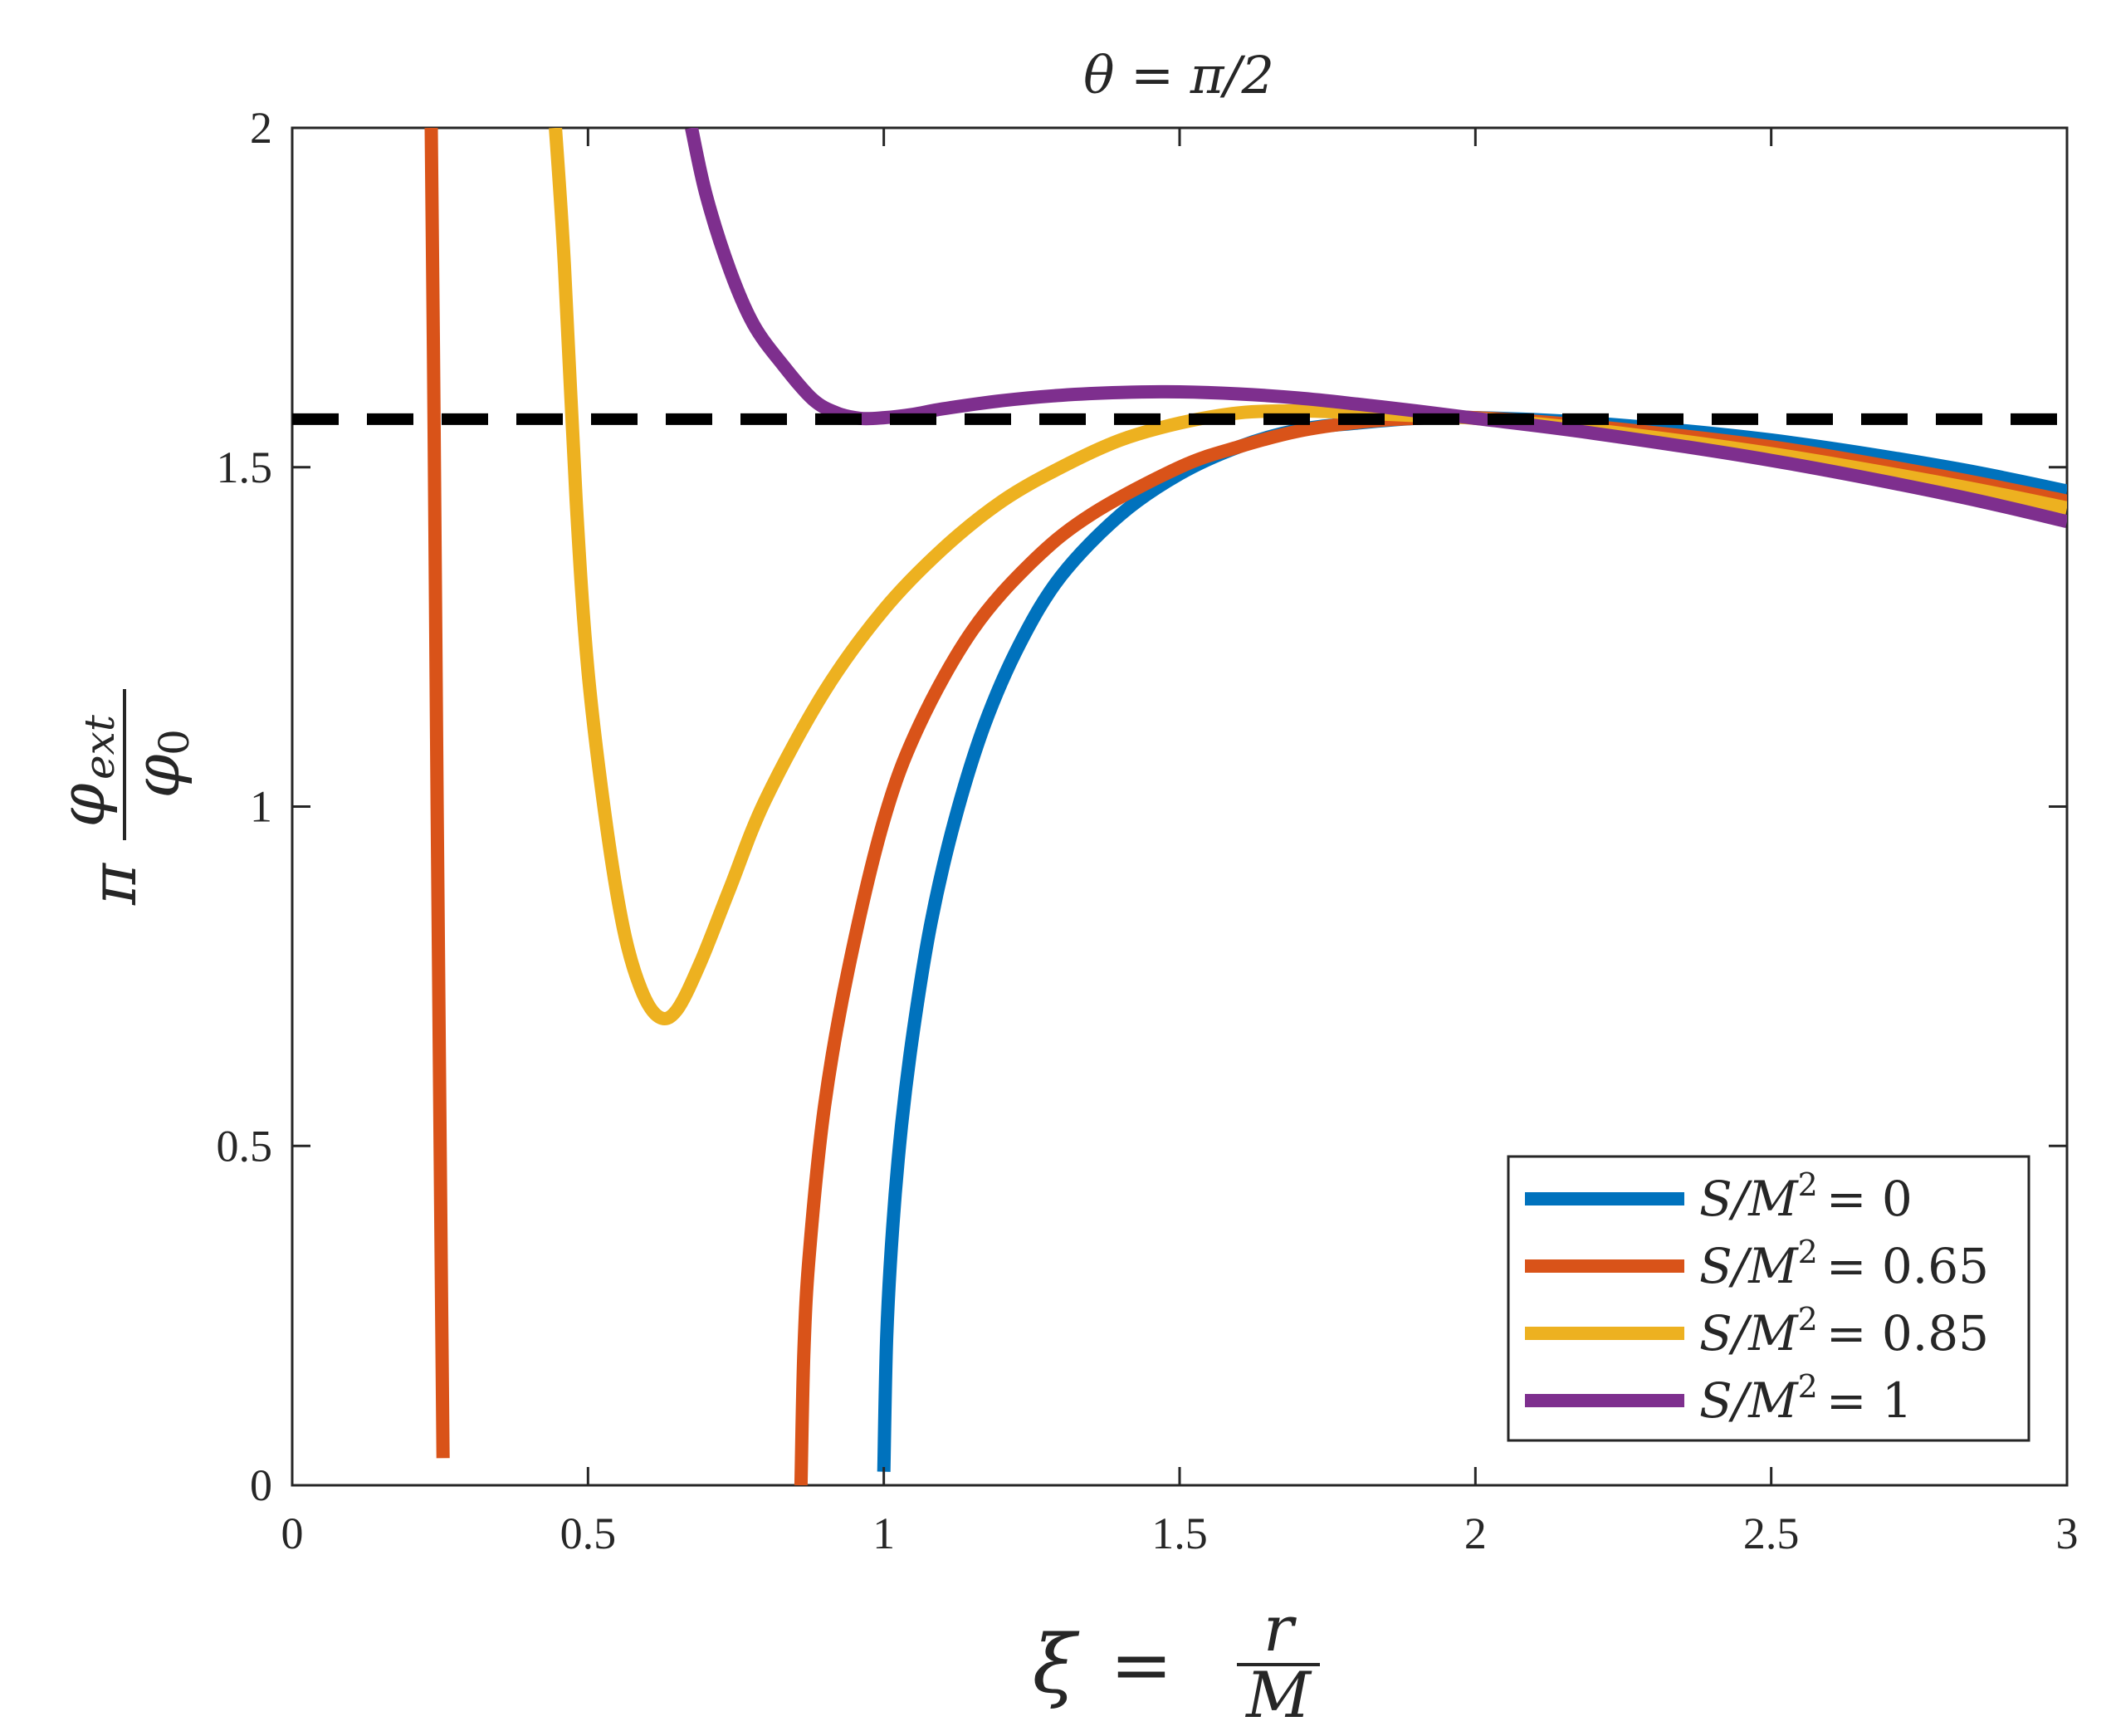  What do you see at coordinates (1844, 1331) in the screenshot?
I see `legend-label: S/M2 = 0.85` at bounding box center [1844, 1331].